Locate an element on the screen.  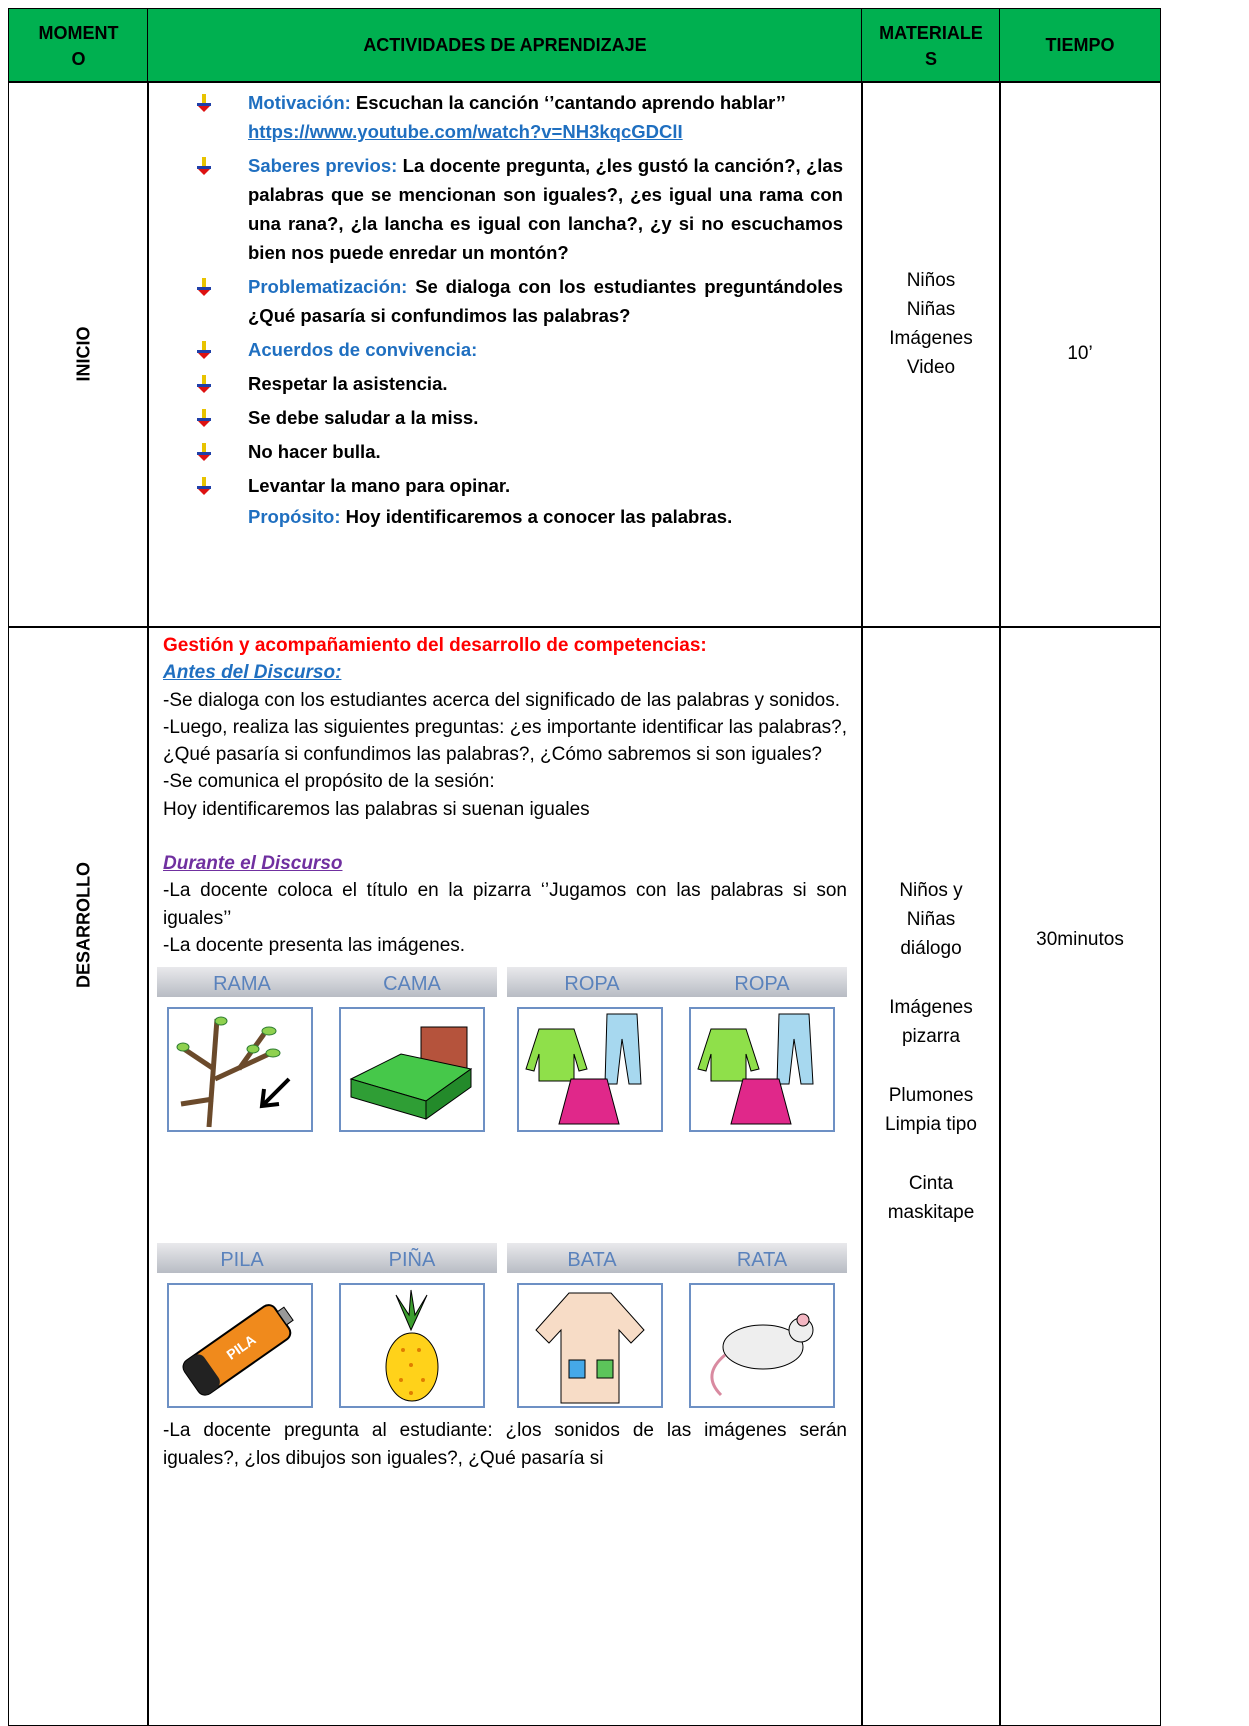
caption: RATA is located at coordinates (762, 1260).